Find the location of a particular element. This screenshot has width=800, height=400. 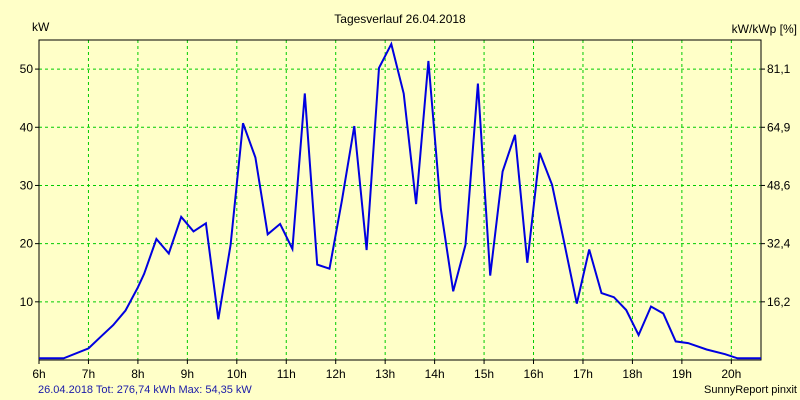

x-tick-label: 19h is located at coordinates (682, 374).